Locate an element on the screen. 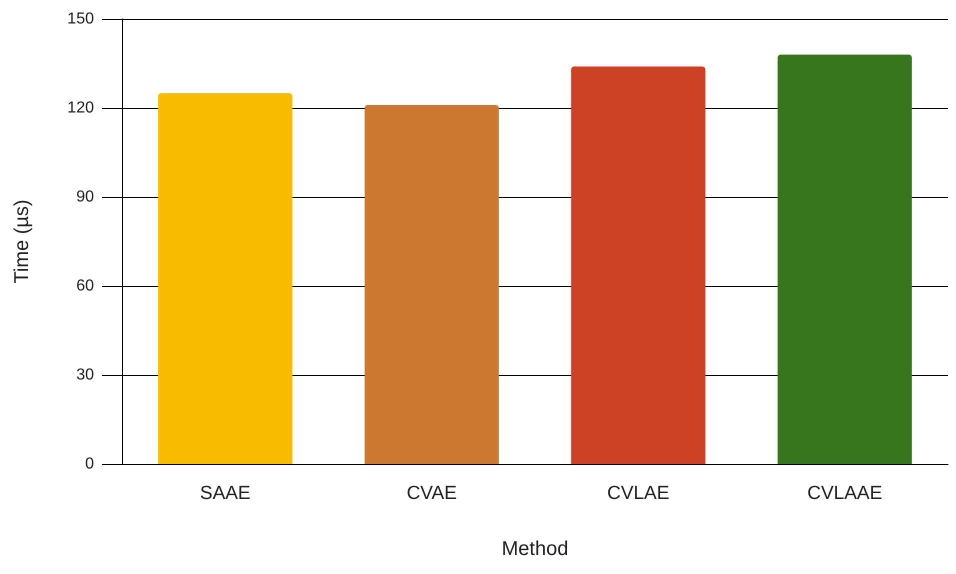 The height and width of the screenshot is (574, 956). y-tick-label: 60 is located at coordinates (85, 286).